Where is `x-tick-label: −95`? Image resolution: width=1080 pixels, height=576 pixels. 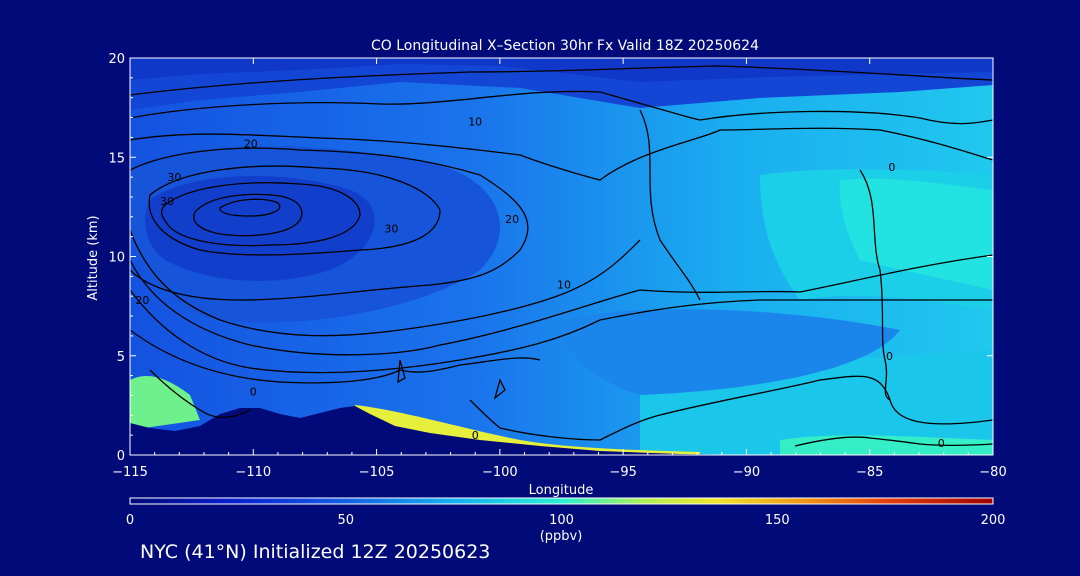
x-tick-label: −95 is located at coordinates (622, 472).